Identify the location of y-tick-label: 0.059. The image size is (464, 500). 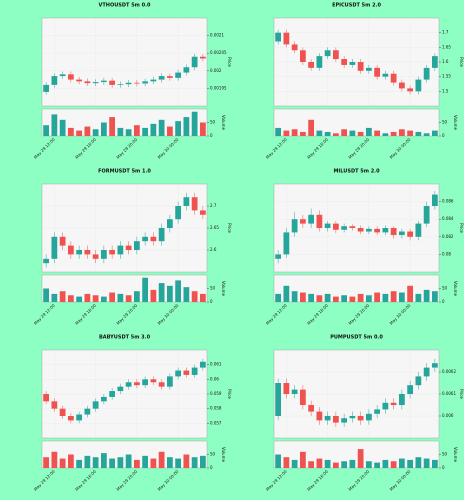
(216, 393).